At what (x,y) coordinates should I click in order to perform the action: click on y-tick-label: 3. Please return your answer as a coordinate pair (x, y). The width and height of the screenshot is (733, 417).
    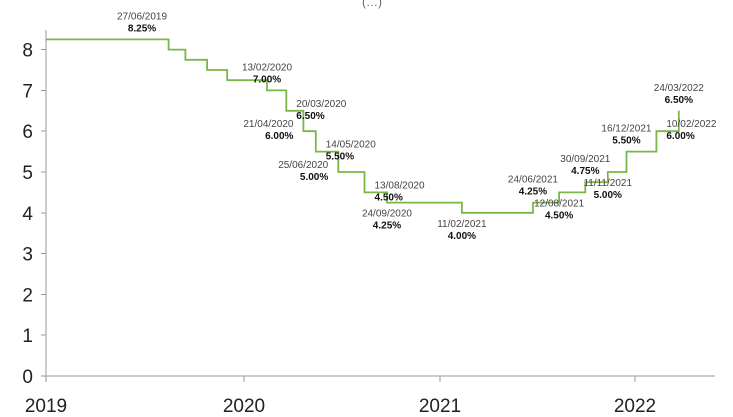
    Looking at the image, I should click on (27, 255).